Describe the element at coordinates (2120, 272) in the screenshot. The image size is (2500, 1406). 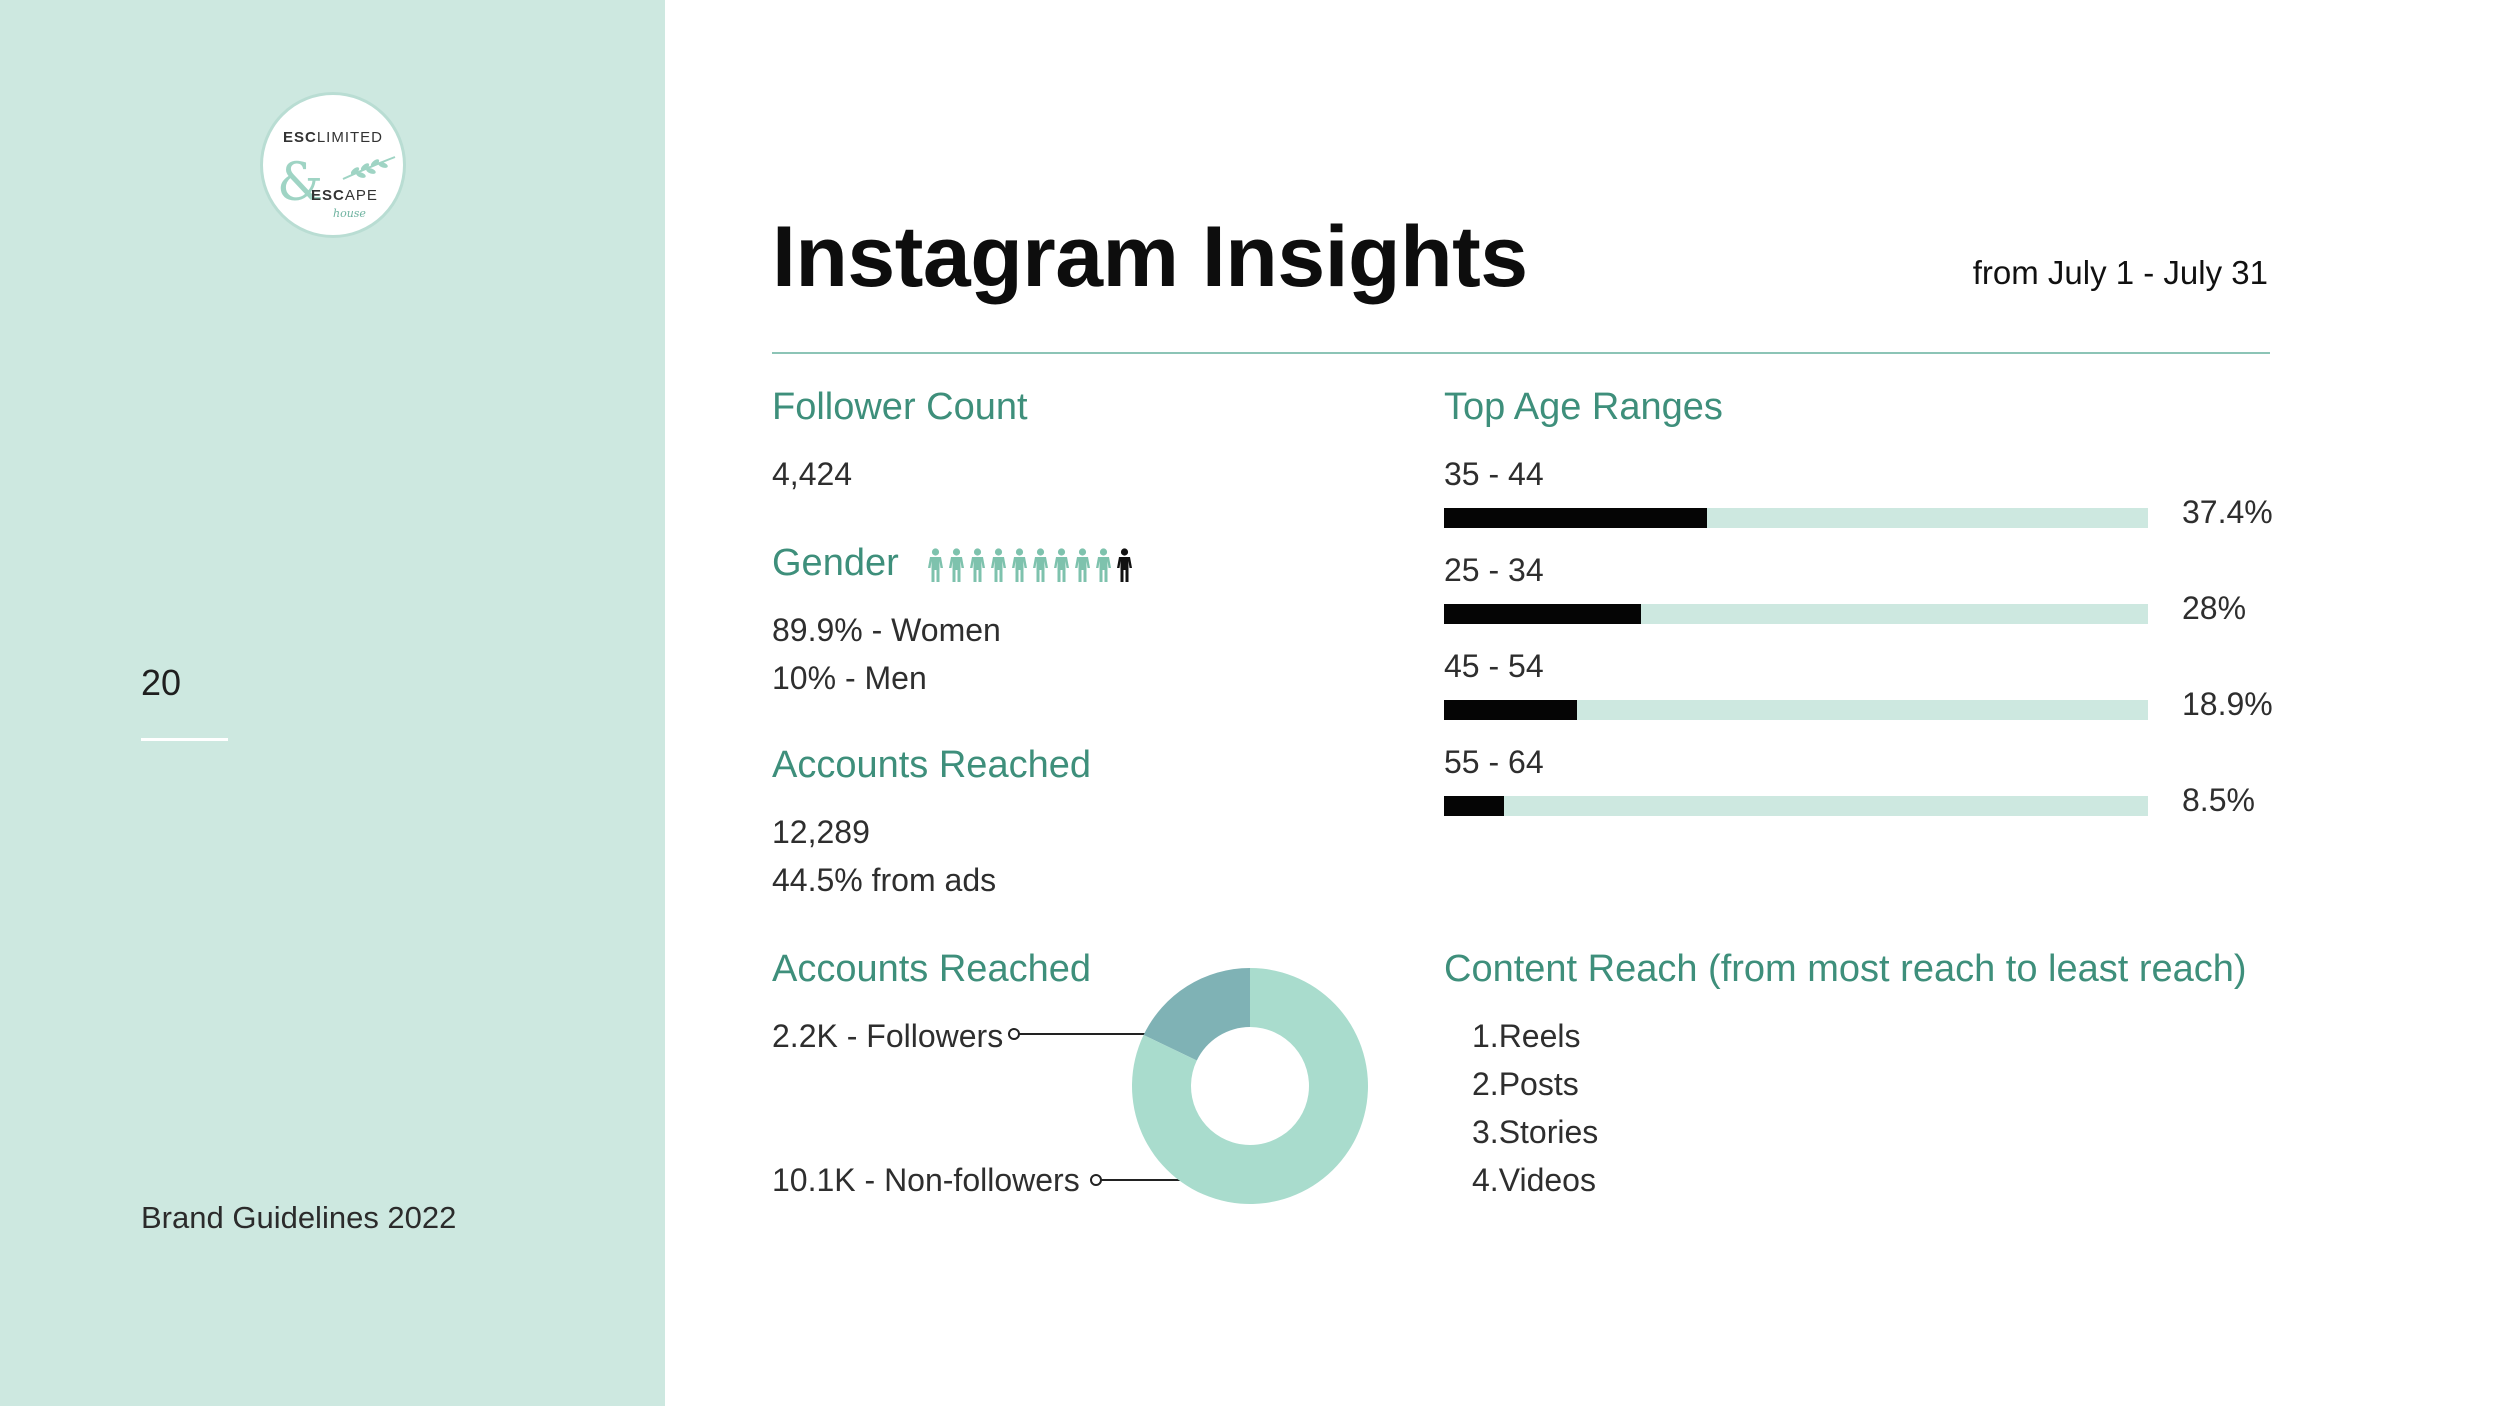
I see `date-range: from July 1 - July 31` at that location.